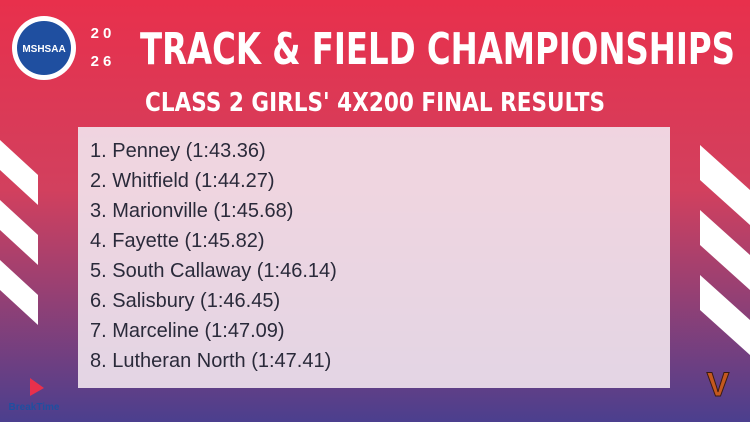  I want to click on result-item: 5. South Callaway (1:46.14), so click(213, 271).